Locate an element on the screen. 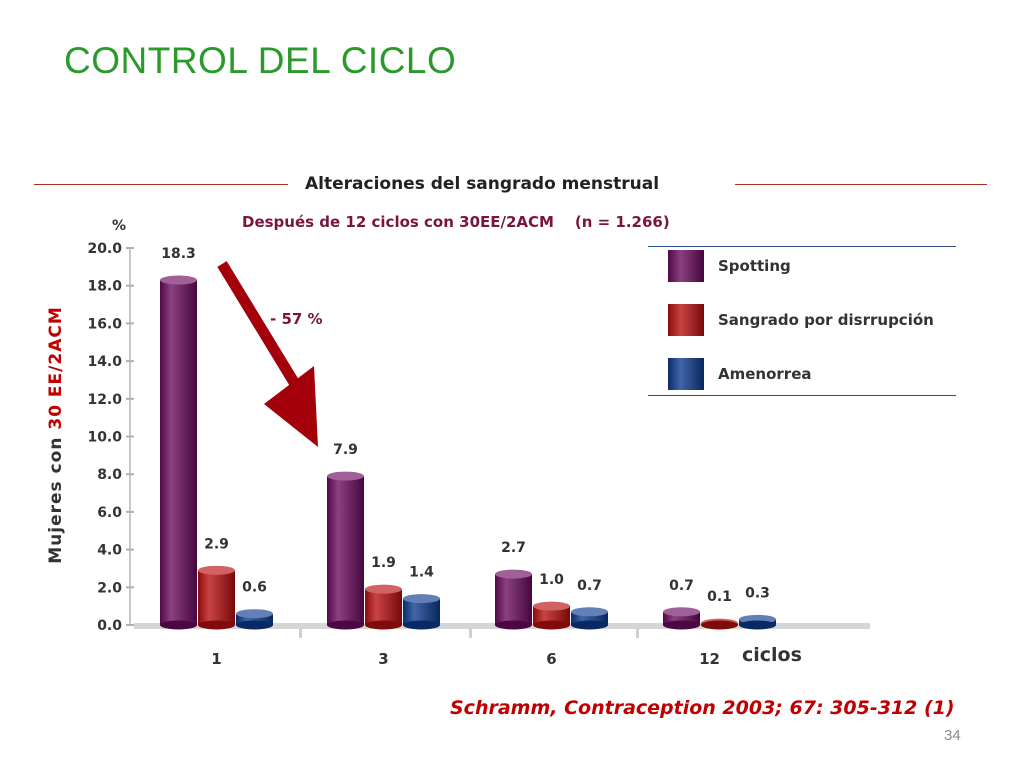 The width and height of the screenshot is (1024, 768). legend-swatch-sangrado is located at coordinates (686, 320).